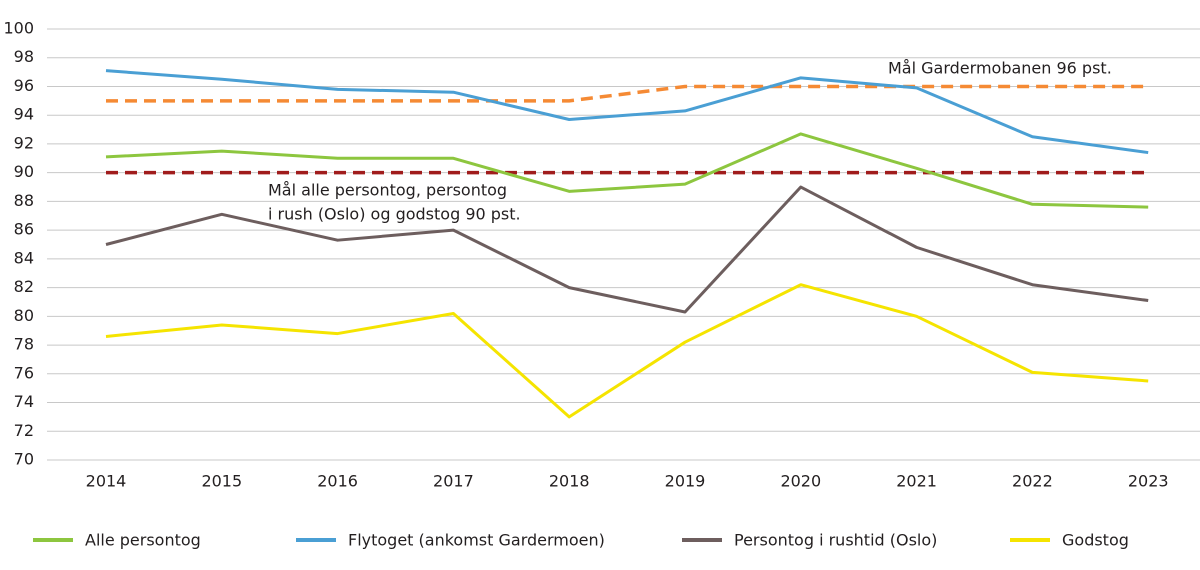 This screenshot has width=1200, height=570. What do you see at coordinates (394, 214) in the screenshot?
I see `annotation: i rush (Oslo) og godstog 90 pst.` at bounding box center [394, 214].